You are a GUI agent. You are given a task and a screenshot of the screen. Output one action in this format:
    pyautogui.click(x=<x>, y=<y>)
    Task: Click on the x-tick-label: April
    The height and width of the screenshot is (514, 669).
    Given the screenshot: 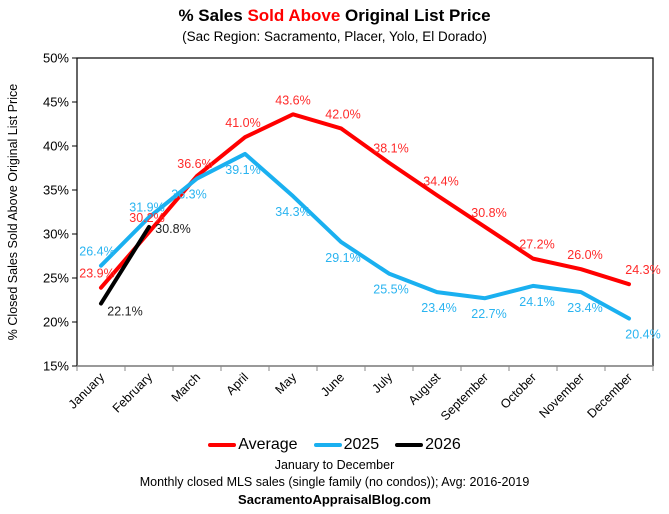 What is the action you would take?
    pyautogui.click(x=238, y=384)
    